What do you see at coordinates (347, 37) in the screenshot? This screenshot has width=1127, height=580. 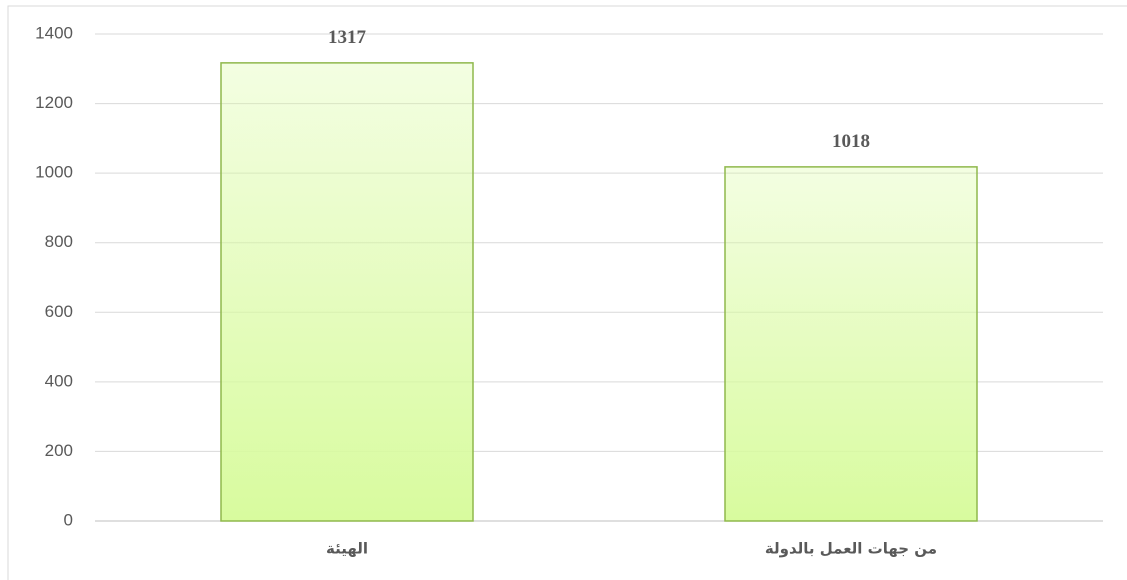 I see `data-label: 1317` at bounding box center [347, 37].